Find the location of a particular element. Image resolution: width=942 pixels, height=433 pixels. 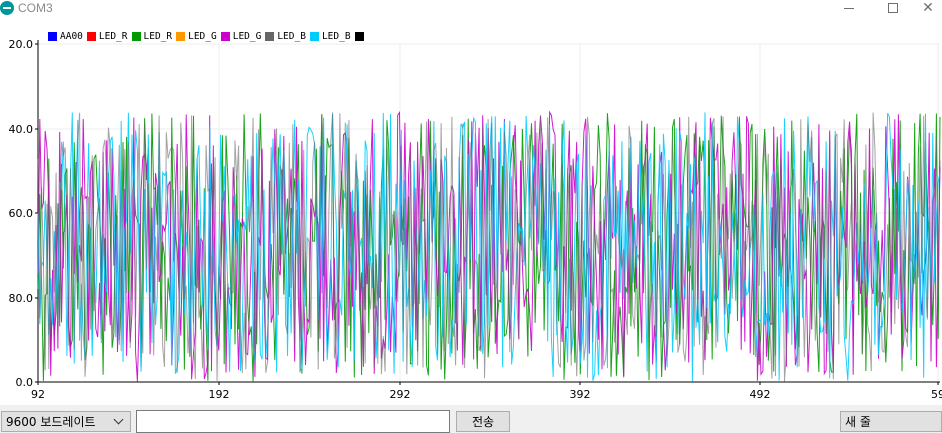

y-tick-label: 0.0 is located at coordinates (25, 382).